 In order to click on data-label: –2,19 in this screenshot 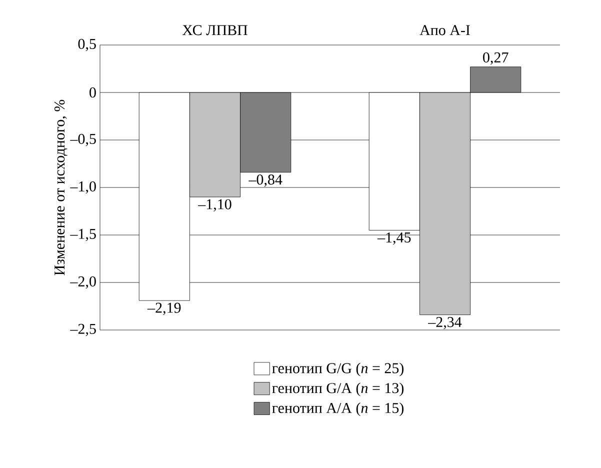, I will do `click(164, 308)`.